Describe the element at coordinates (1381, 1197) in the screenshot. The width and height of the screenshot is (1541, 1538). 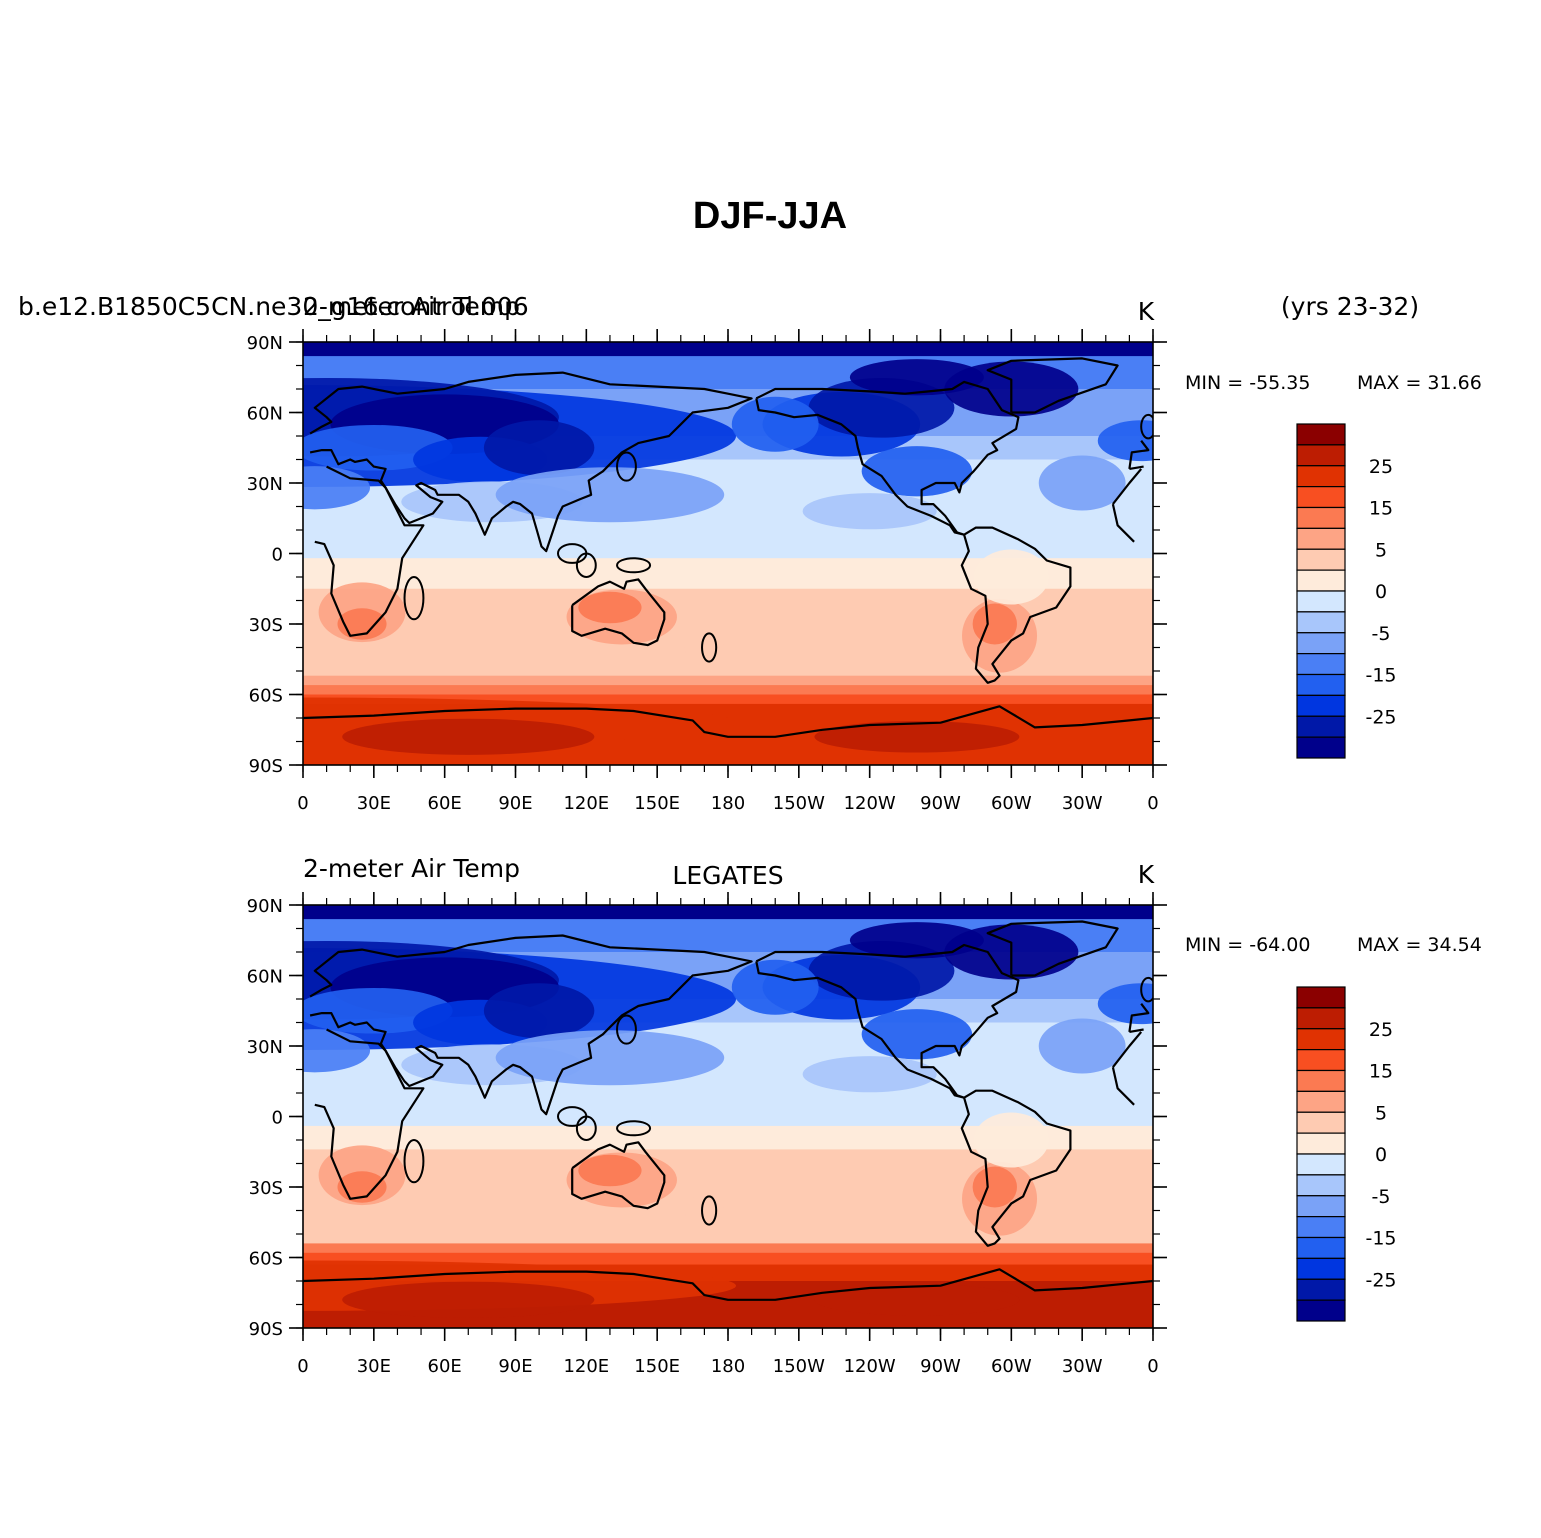
I see `colorbar-label: -5` at that location.